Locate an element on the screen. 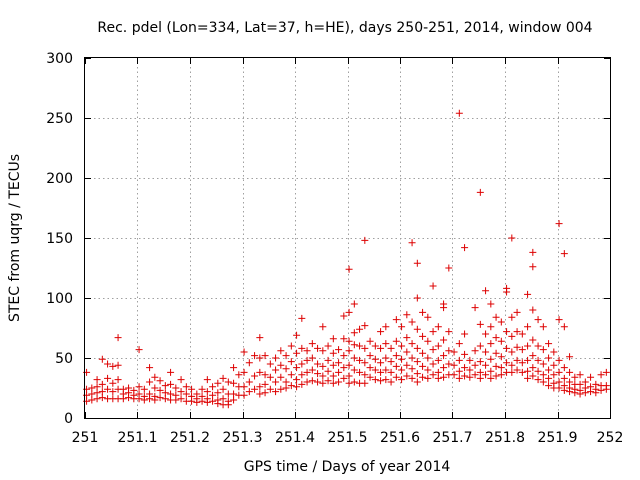  x-tick-label: 251.8 is located at coordinates (505, 438).